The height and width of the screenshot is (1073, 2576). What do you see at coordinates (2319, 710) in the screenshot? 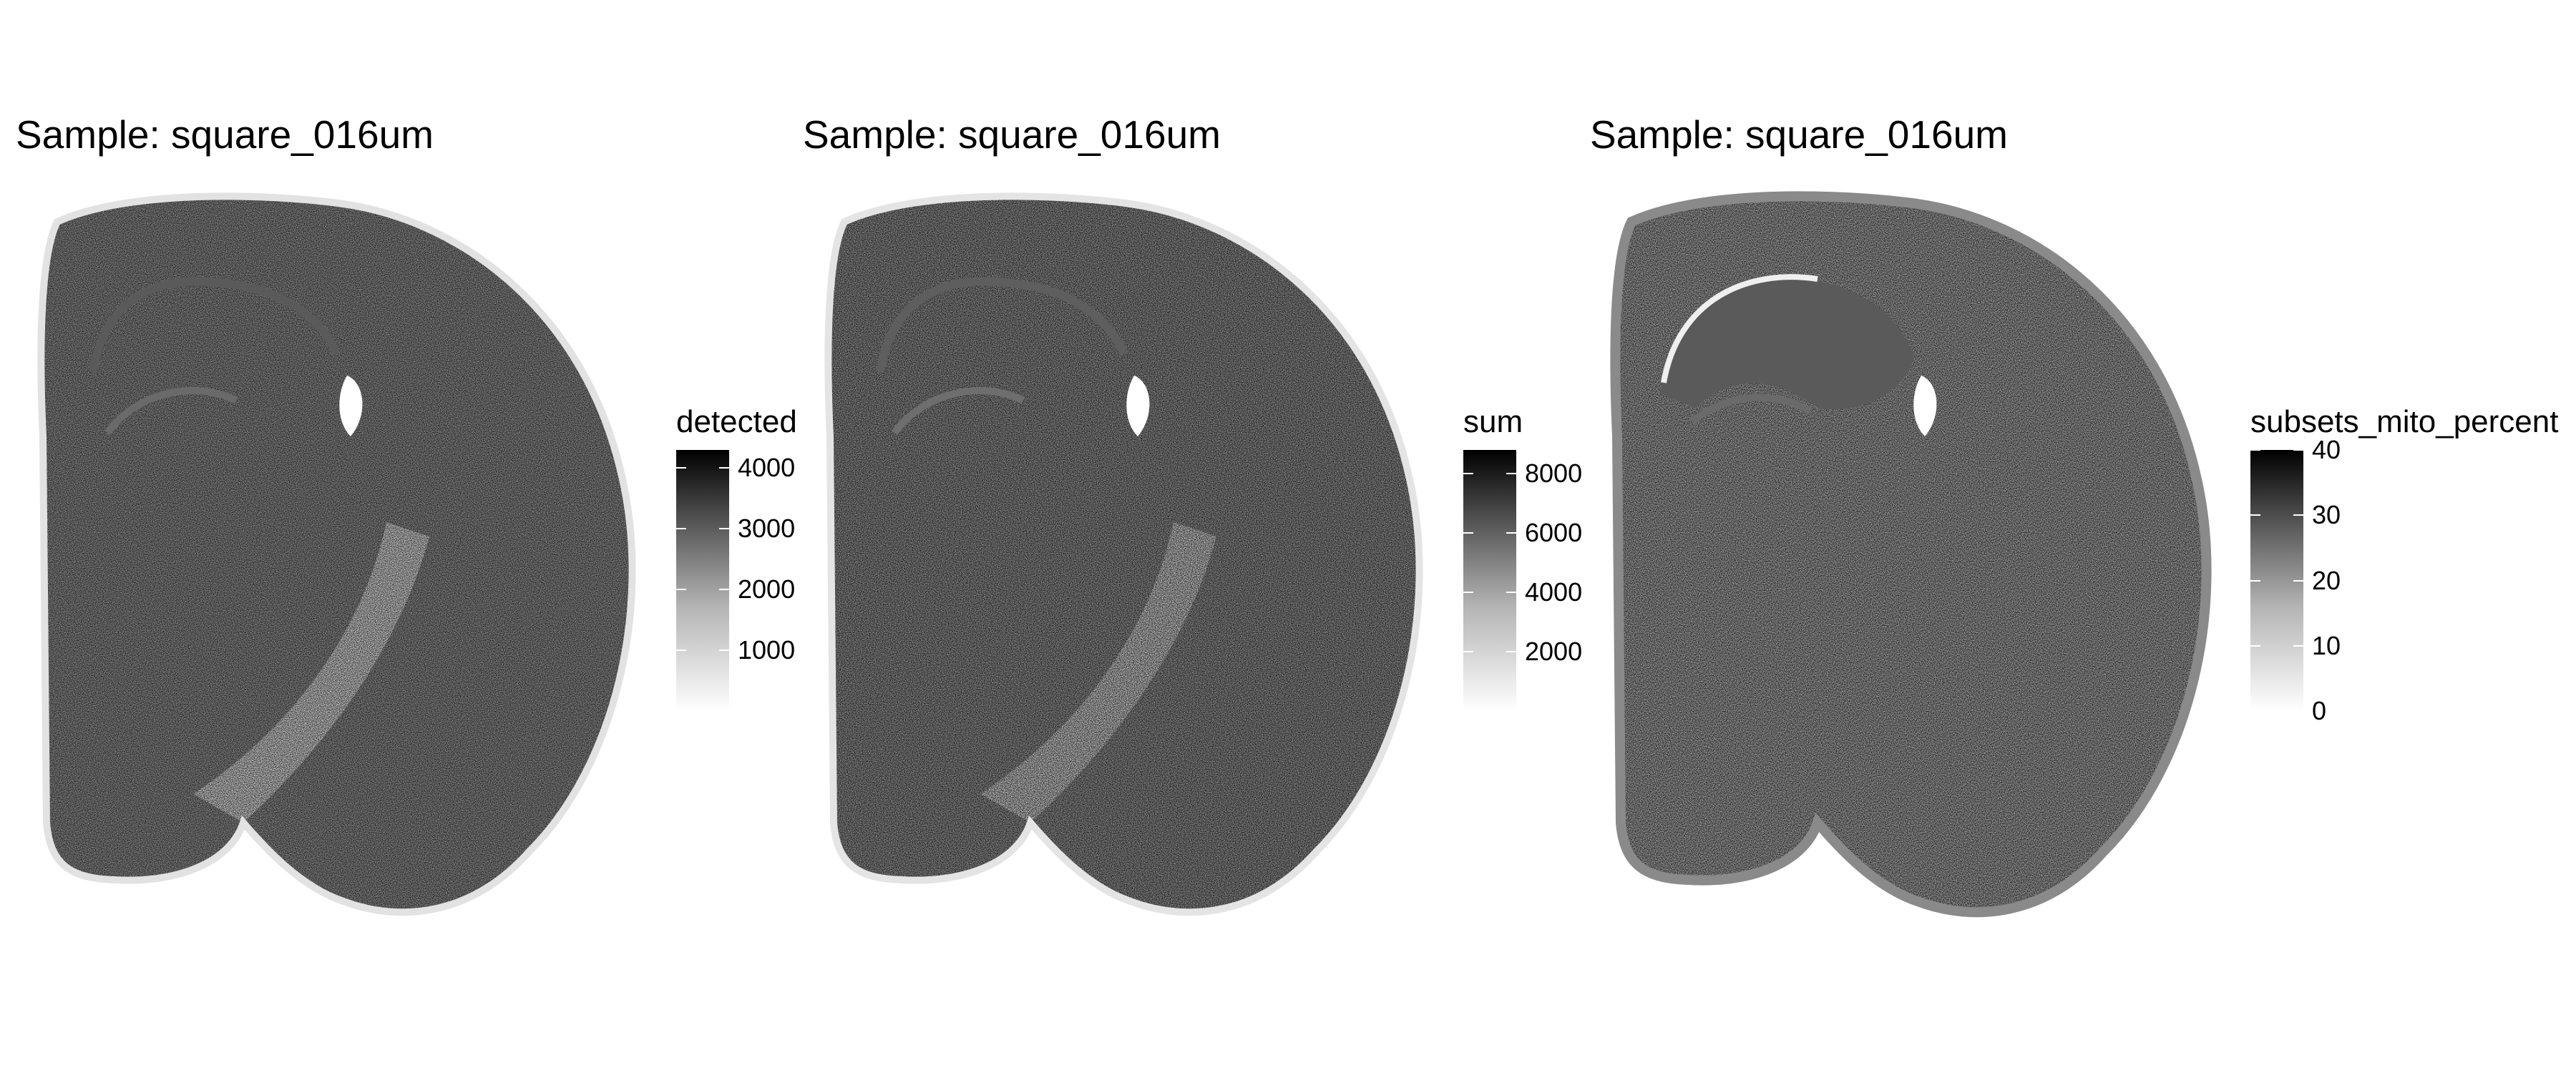
I see `colorbar-tick-label: 0` at bounding box center [2319, 710].